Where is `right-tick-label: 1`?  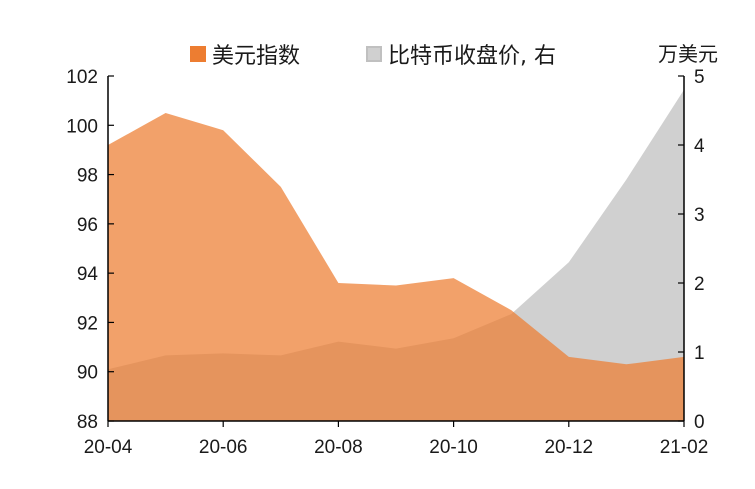 right-tick-label: 1 is located at coordinates (699, 353).